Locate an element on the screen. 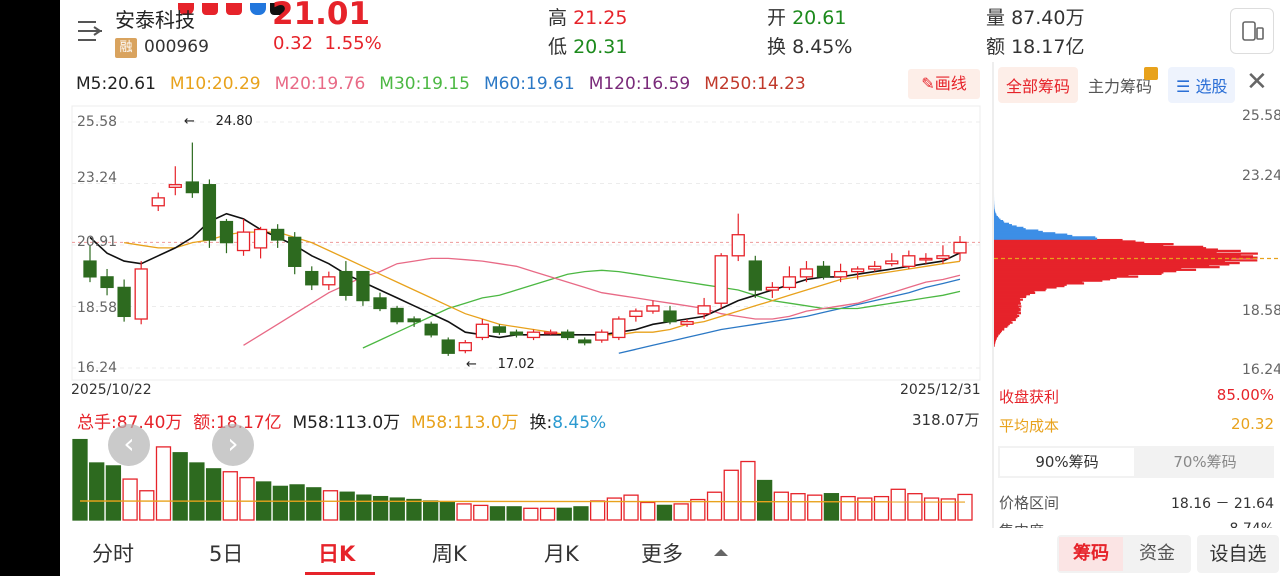 This screenshot has height=576, width=1280. chip-distribution-chart is located at coordinates (1136, 267).